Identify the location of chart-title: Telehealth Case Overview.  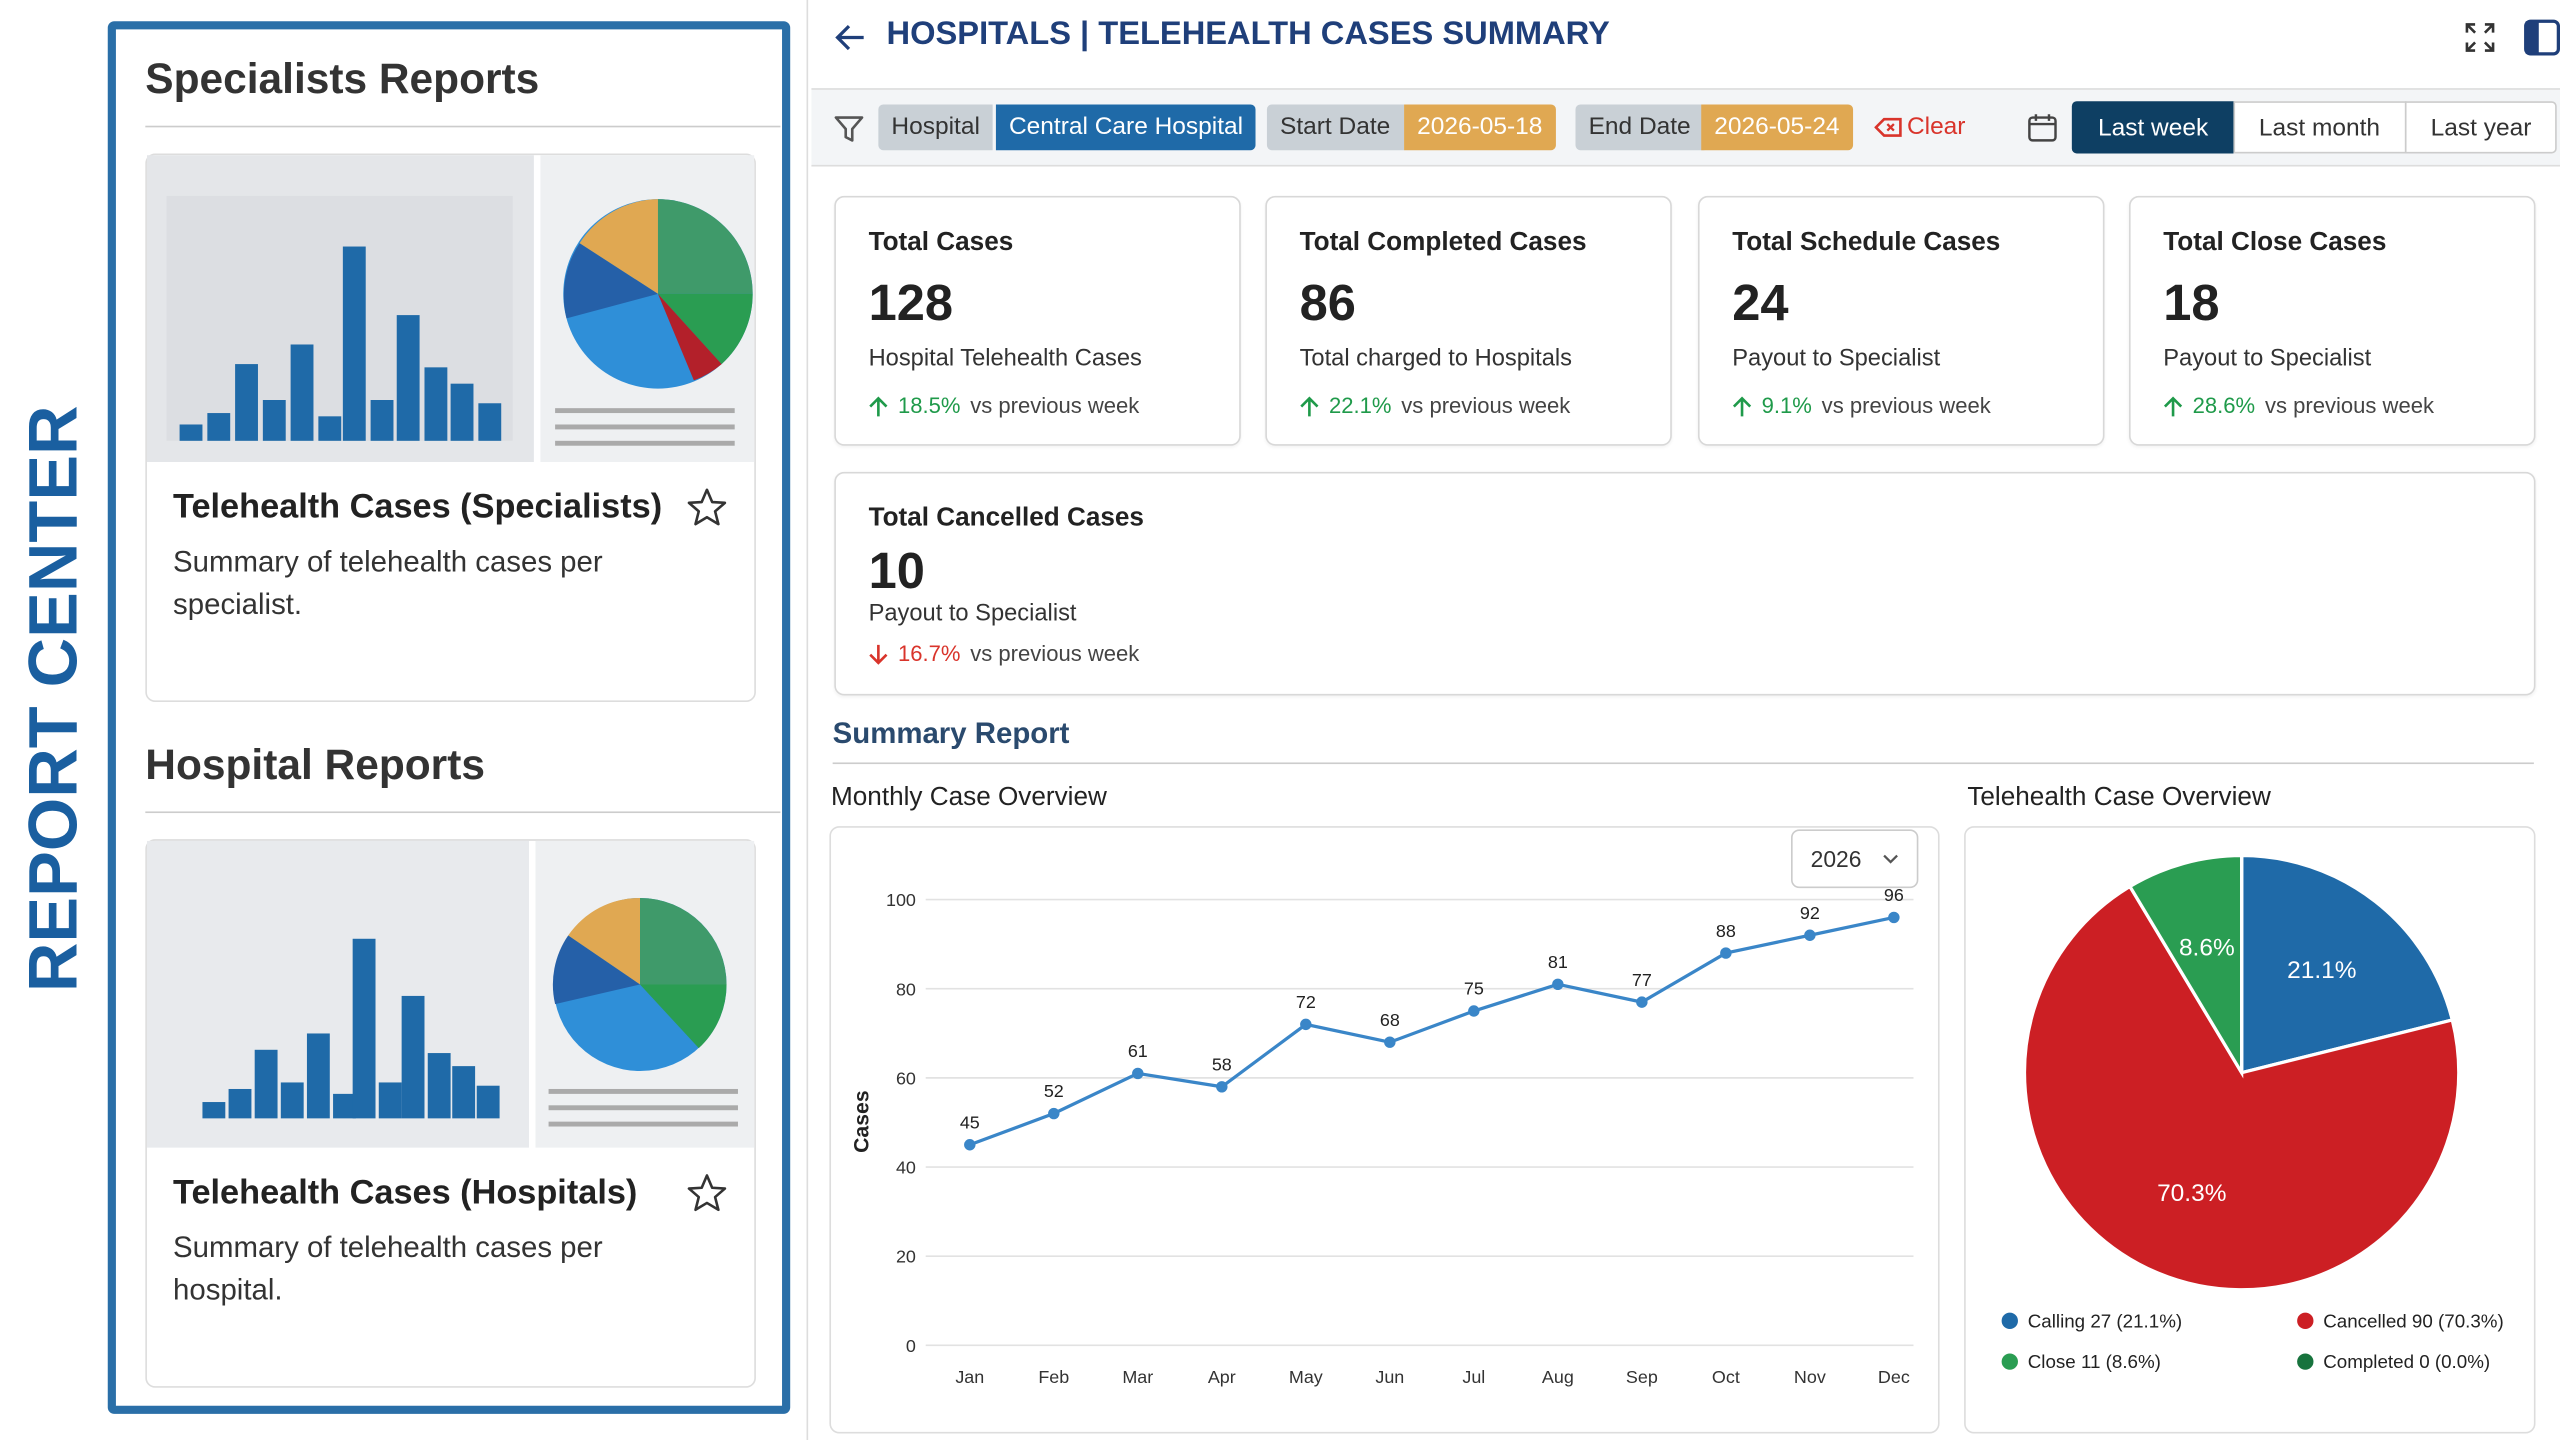
(2119, 797).